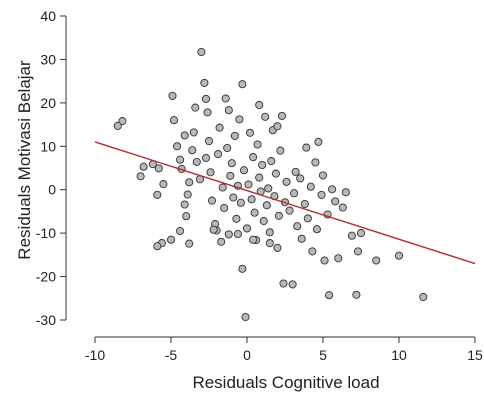 The width and height of the screenshot is (484, 402). I want to click on y-axis-ticks: -30 -20 -10 0 10 20 30 40, so click(51, 168).